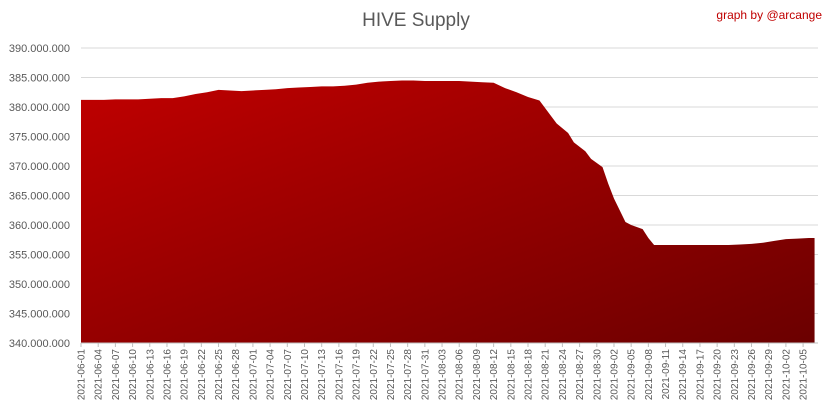 The height and width of the screenshot is (417, 832). What do you see at coordinates (460, 375) in the screenshot?
I see `x-tick-label: 2021-08-06` at bounding box center [460, 375].